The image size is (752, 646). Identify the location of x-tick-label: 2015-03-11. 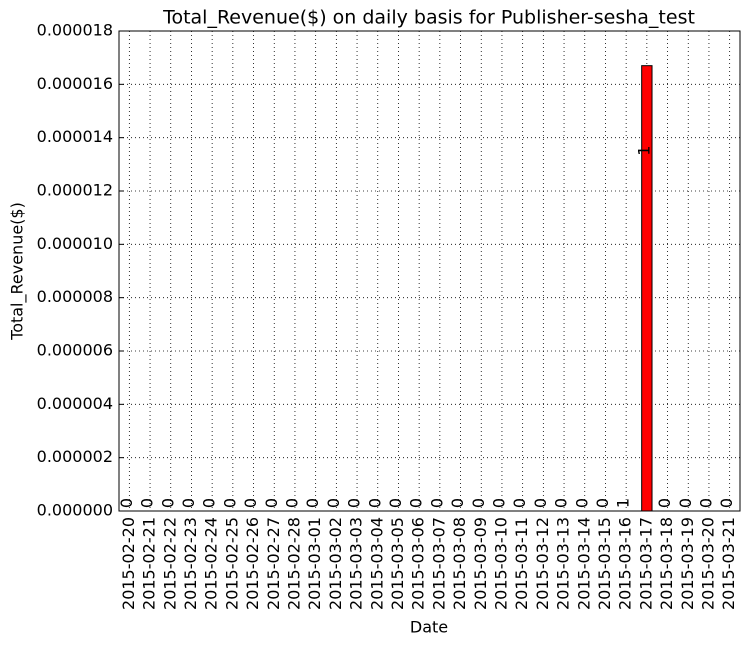
(521, 563).